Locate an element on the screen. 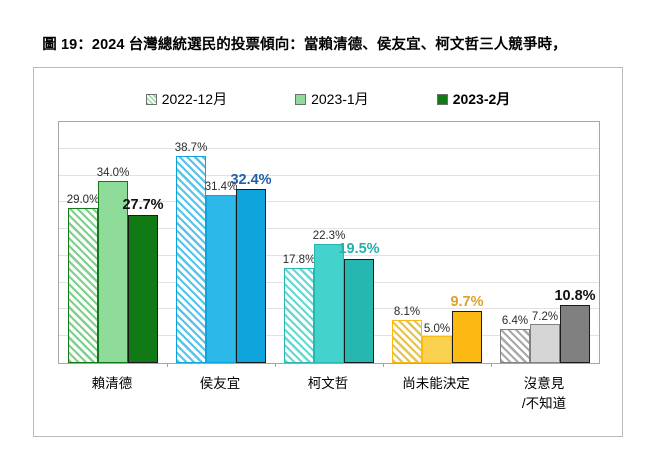  bar-group: 6.4% 7.2% 10.8% is located at coordinates (545, 242).